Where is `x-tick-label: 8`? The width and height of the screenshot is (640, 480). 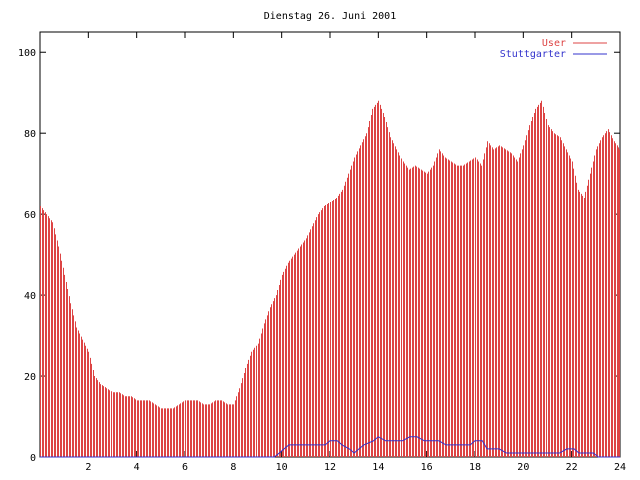
x-tick-label: 8 is located at coordinates (233, 467).